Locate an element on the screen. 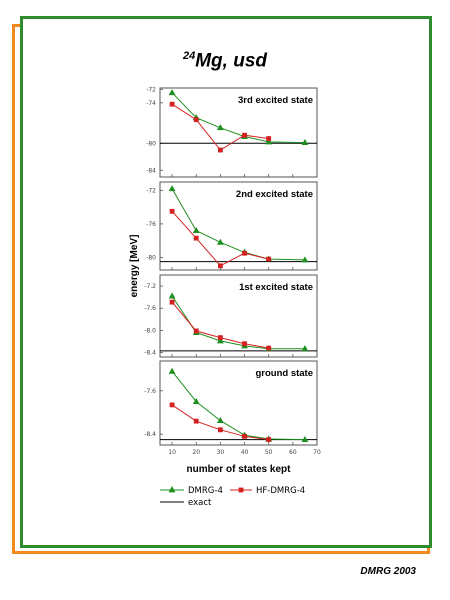 The width and height of the screenshot is (450, 600). panel-label: ground state is located at coordinates (284, 373).